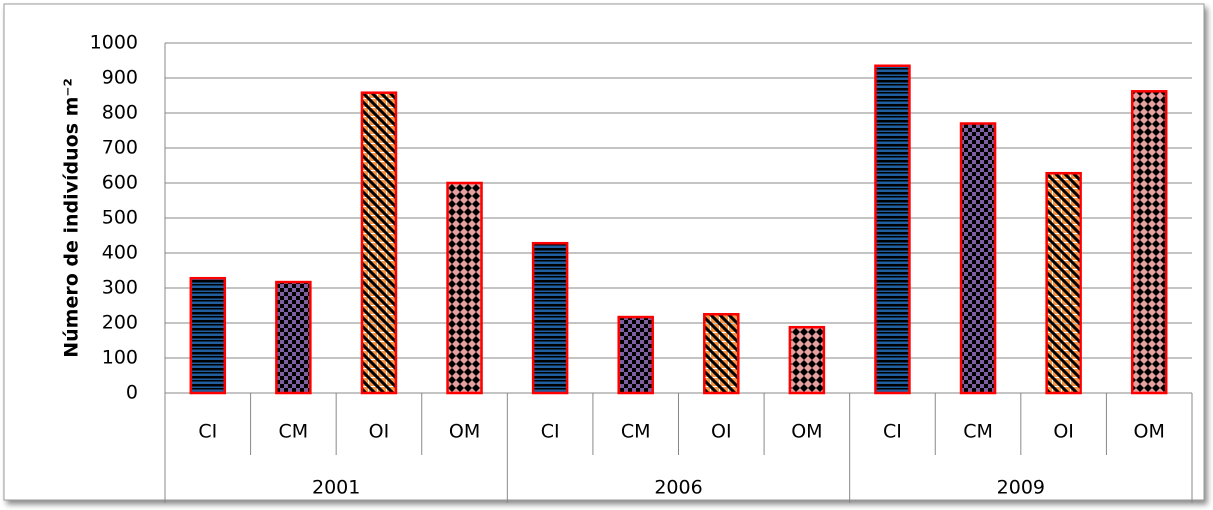  Describe the element at coordinates (678, 488) in the screenshot. I see `group-label: 2006` at that location.